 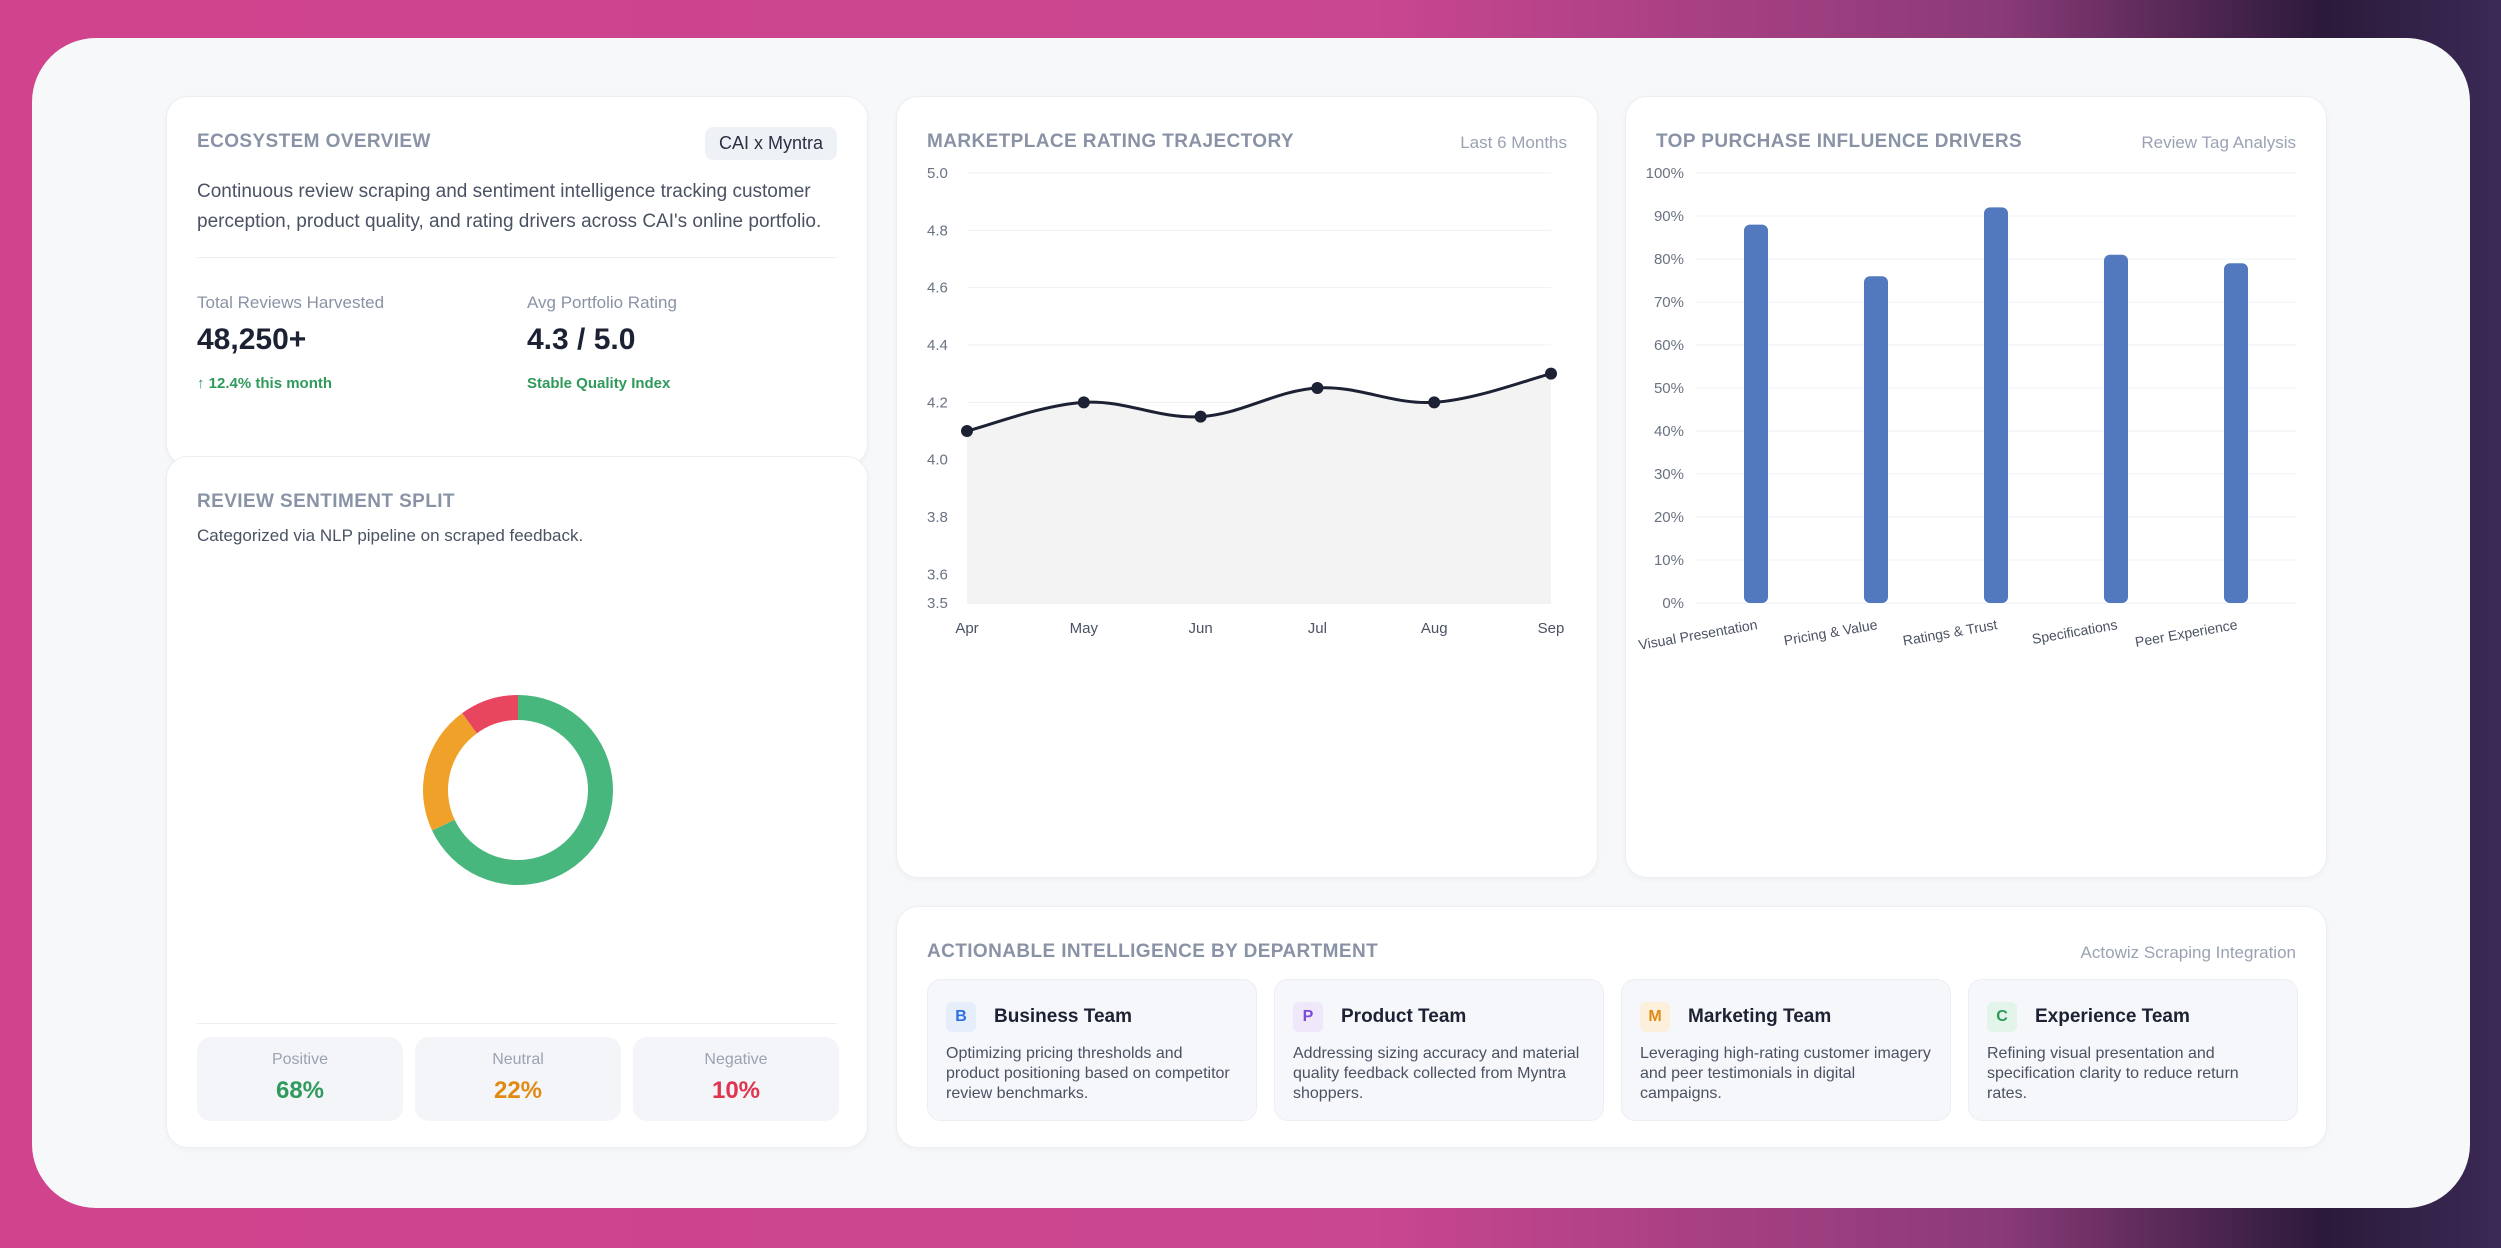 What do you see at coordinates (2186, 633) in the screenshot?
I see `drivers-x-tick-label: Peer Experience` at bounding box center [2186, 633].